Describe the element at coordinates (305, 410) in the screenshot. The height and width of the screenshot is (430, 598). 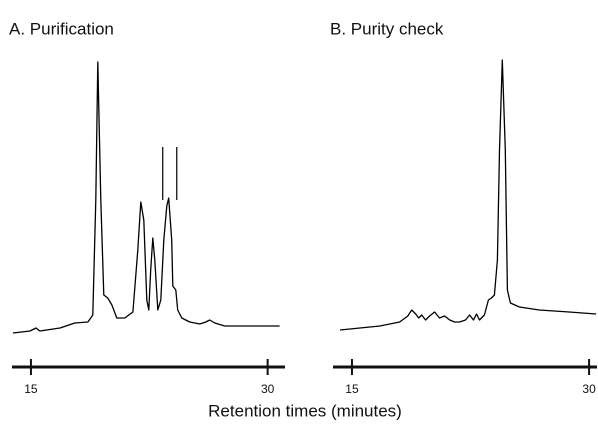
I see `x-axis-label: Retention times (minutes)` at that location.